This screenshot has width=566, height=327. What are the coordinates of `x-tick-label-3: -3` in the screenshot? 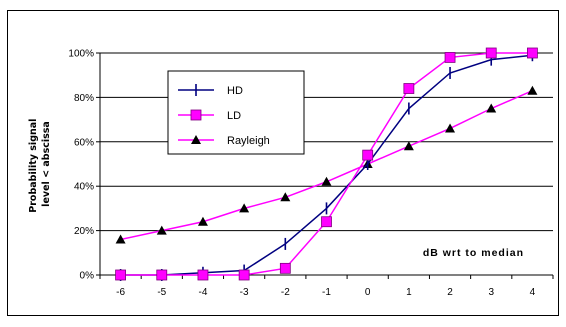 It's located at (244, 292).